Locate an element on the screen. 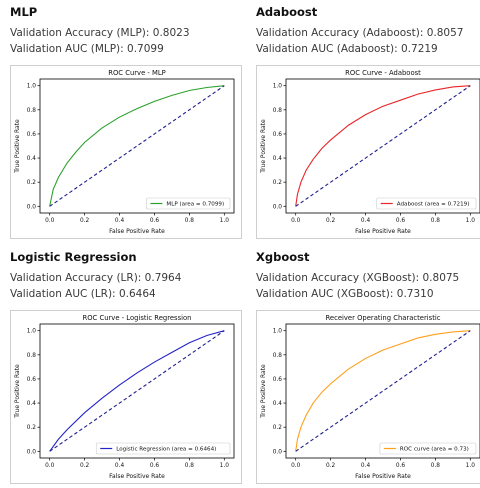  chart-title: ROC Curve - Adaboost is located at coordinates (383, 73).